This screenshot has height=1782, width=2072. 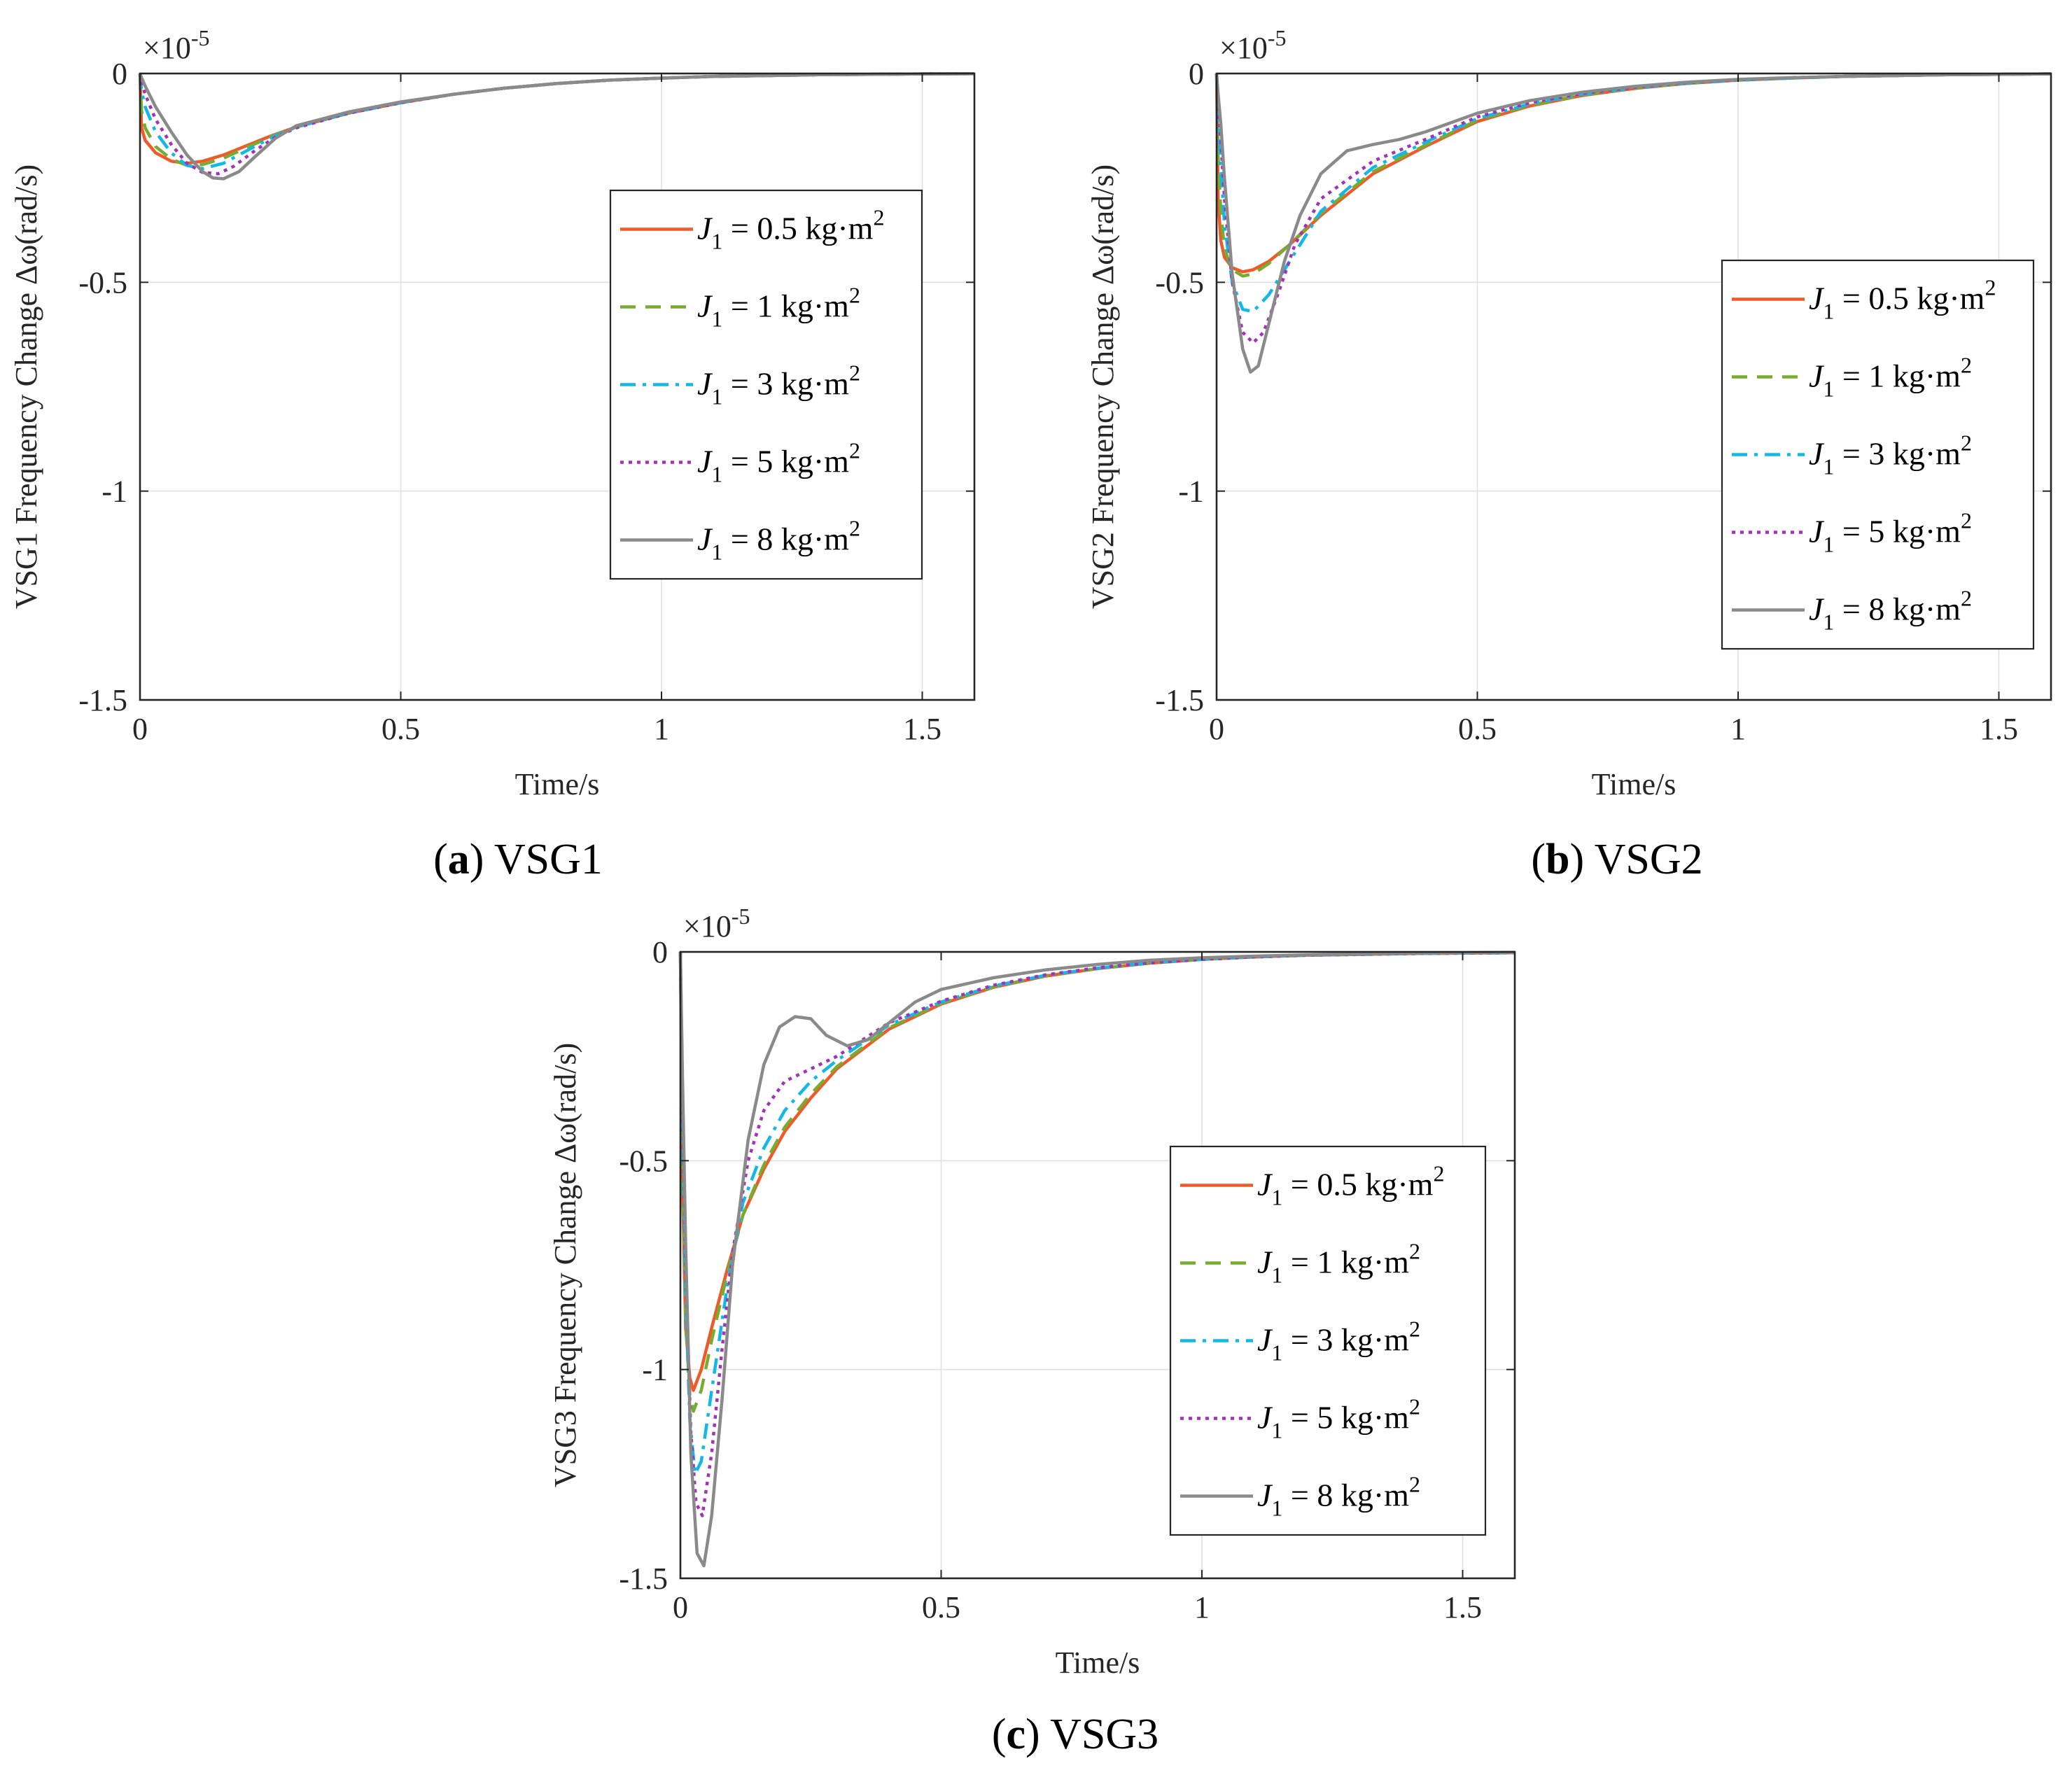 What do you see at coordinates (1075, 1734) in the screenshot?
I see `caption-vsg3: (c) VSG3` at bounding box center [1075, 1734].